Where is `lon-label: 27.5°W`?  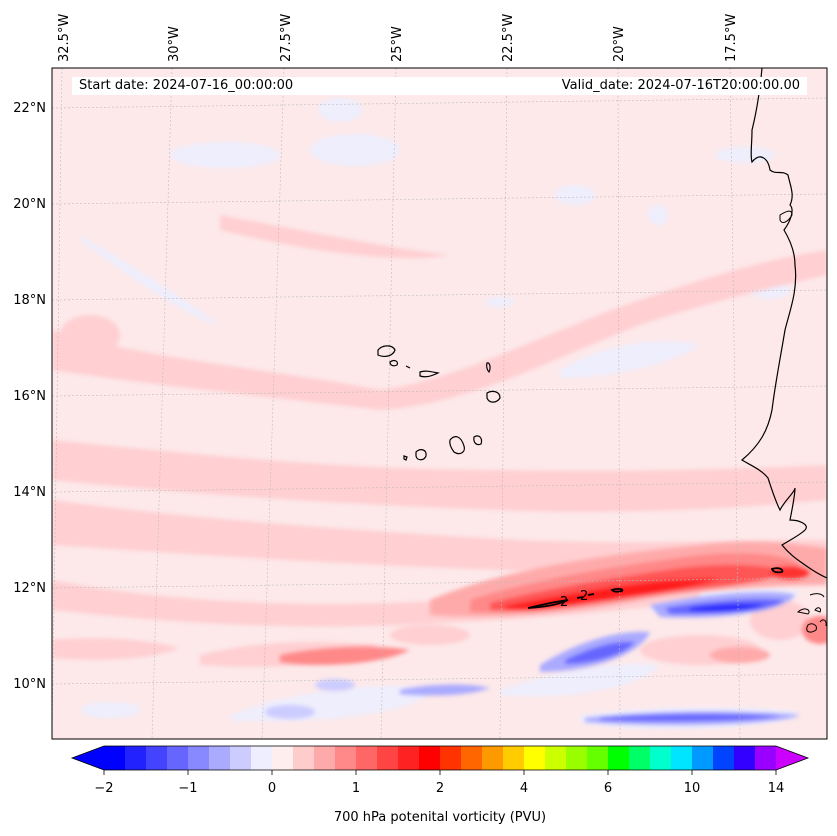 lon-label: 27.5°W is located at coordinates (286, 38).